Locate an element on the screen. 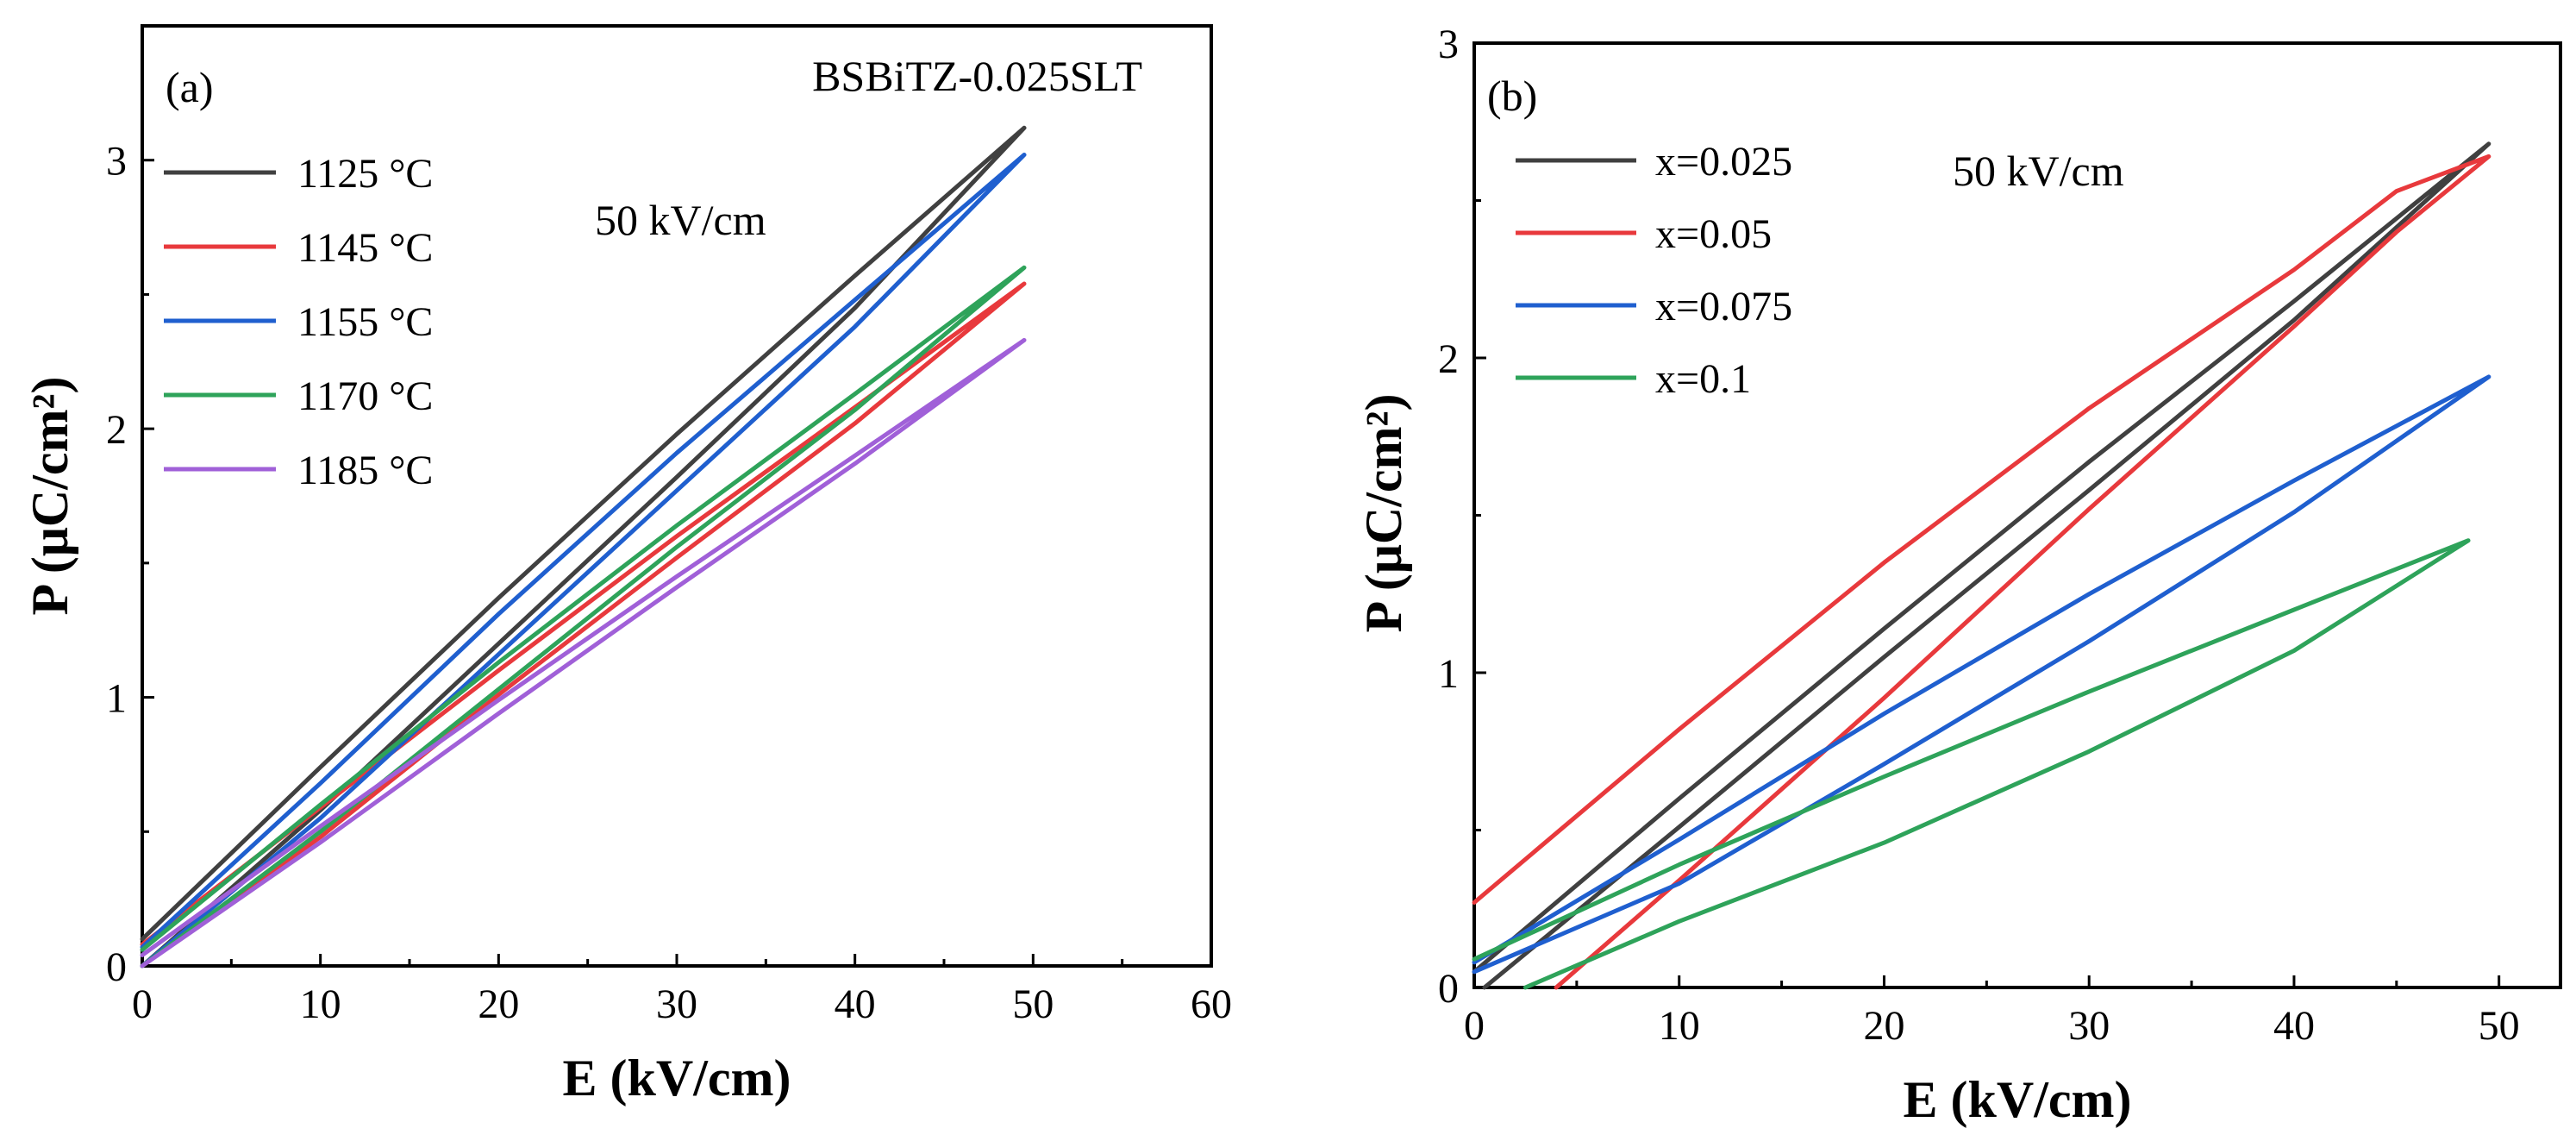 The width and height of the screenshot is (2576, 1141). legend-a: 1125 °C 1145 °C 1155 °C 1170 °C 1185 °C is located at coordinates (298, 322).